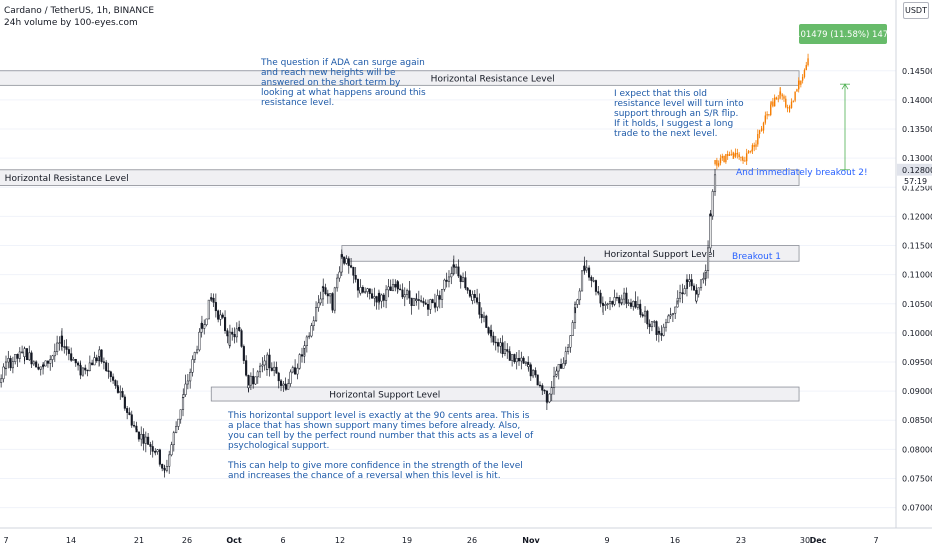 The image size is (932, 550). I want to click on measure-arrow-icon, so click(845, 86).